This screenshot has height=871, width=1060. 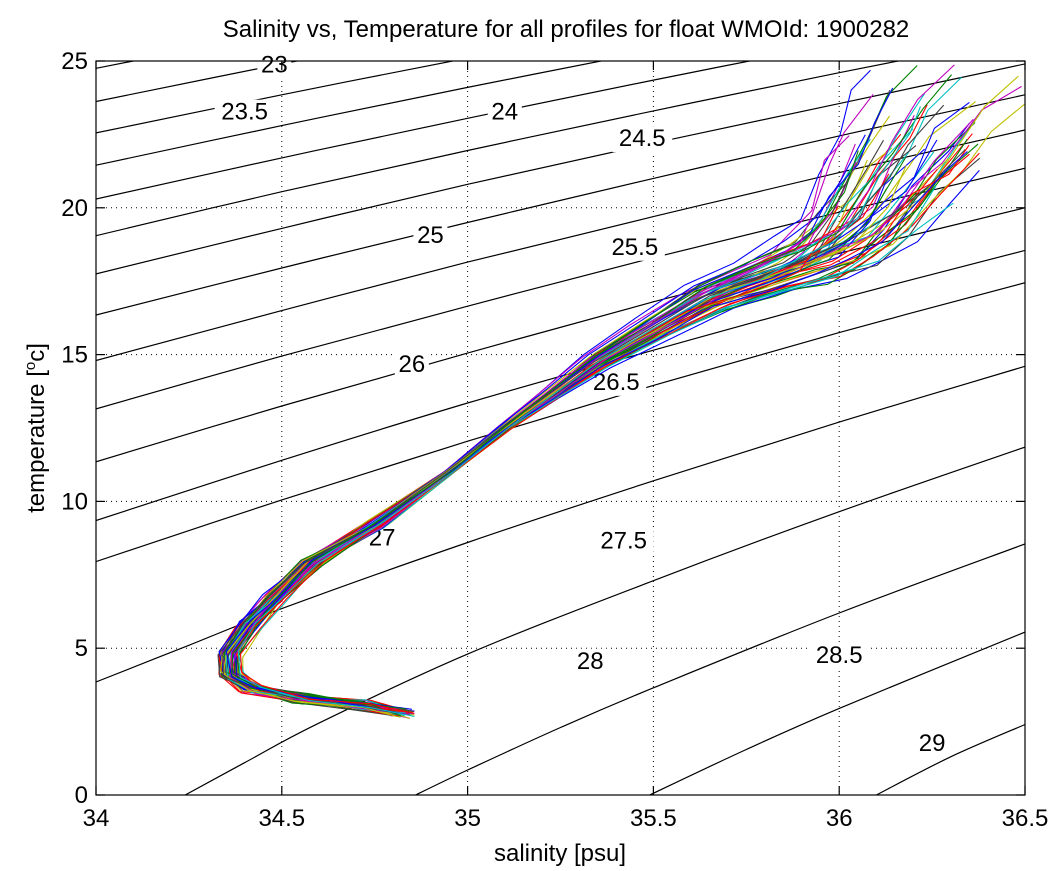 I want to click on contour-label: 28.5, so click(x=839, y=655).